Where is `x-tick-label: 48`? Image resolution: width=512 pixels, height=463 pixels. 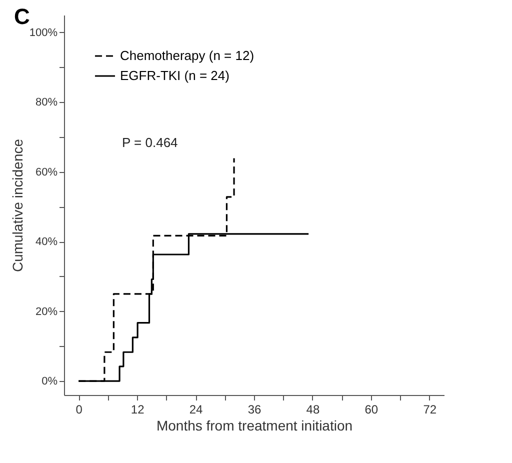
x-tick-label: 48 is located at coordinates (313, 409).